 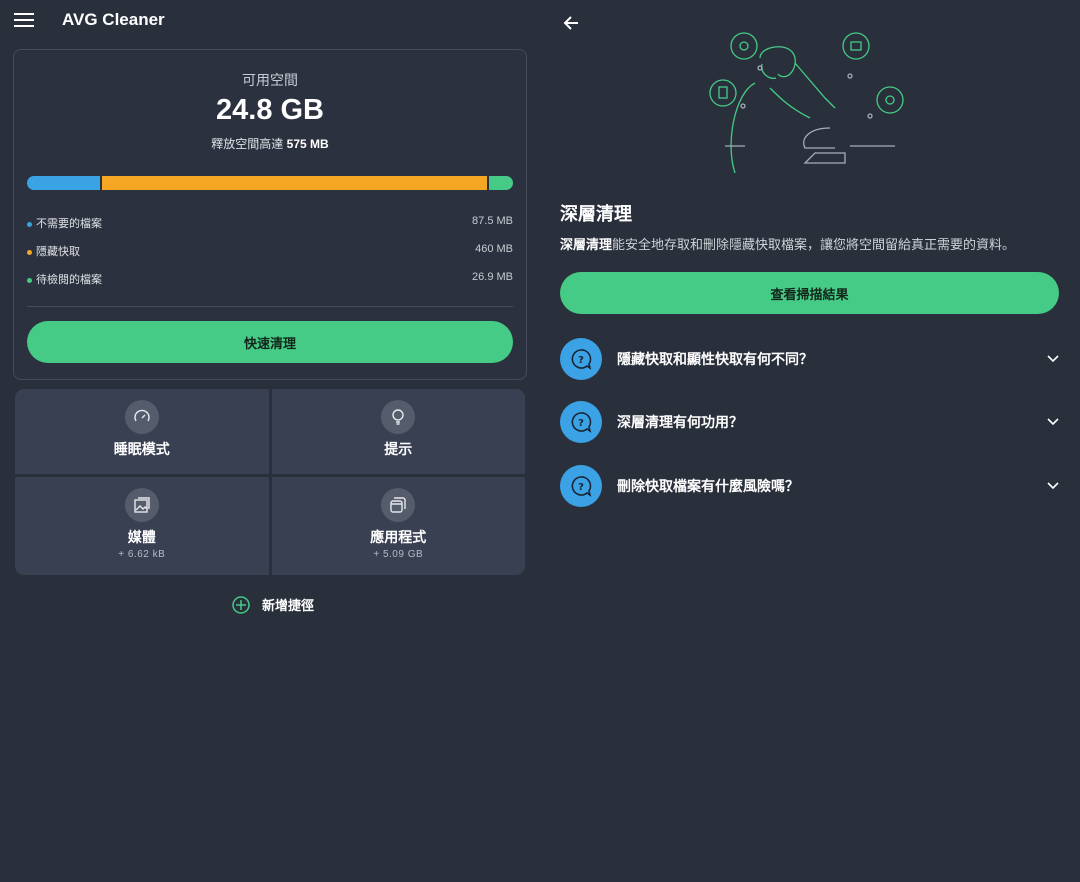 What do you see at coordinates (141, 505) in the screenshot?
I see `image-icon` at bounding box center [141, 505].